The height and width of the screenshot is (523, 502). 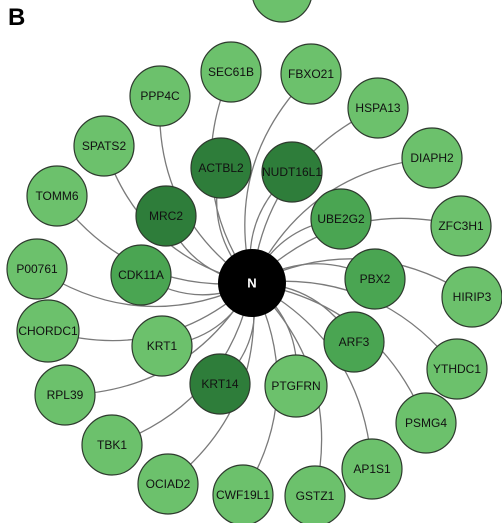 I want to click on node-ube2g2: UBE2G2, so click(x=341, y=219).